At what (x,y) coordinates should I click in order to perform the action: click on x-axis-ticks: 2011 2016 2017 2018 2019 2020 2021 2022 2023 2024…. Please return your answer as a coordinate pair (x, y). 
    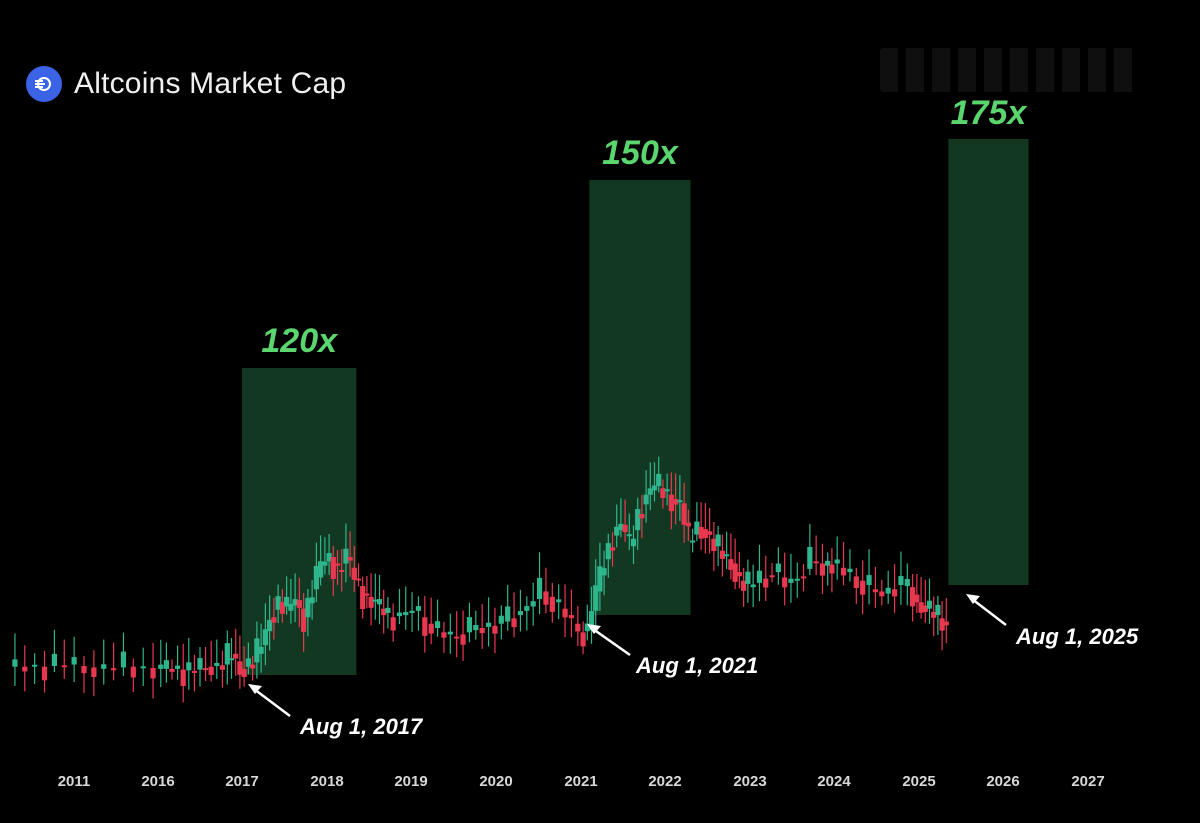
    Looking at the image, I should click on (581, 781).